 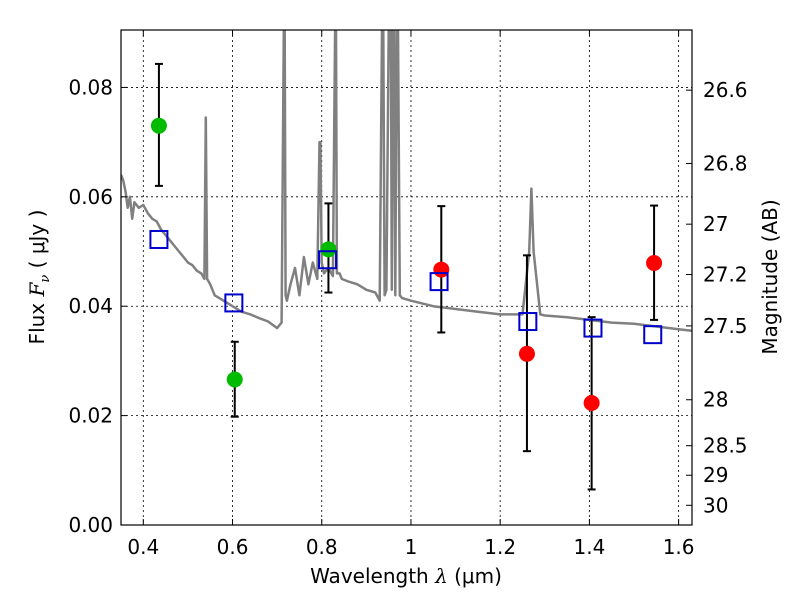 I want to click on mag-tick-label: 30, so click(x=715, y=505).